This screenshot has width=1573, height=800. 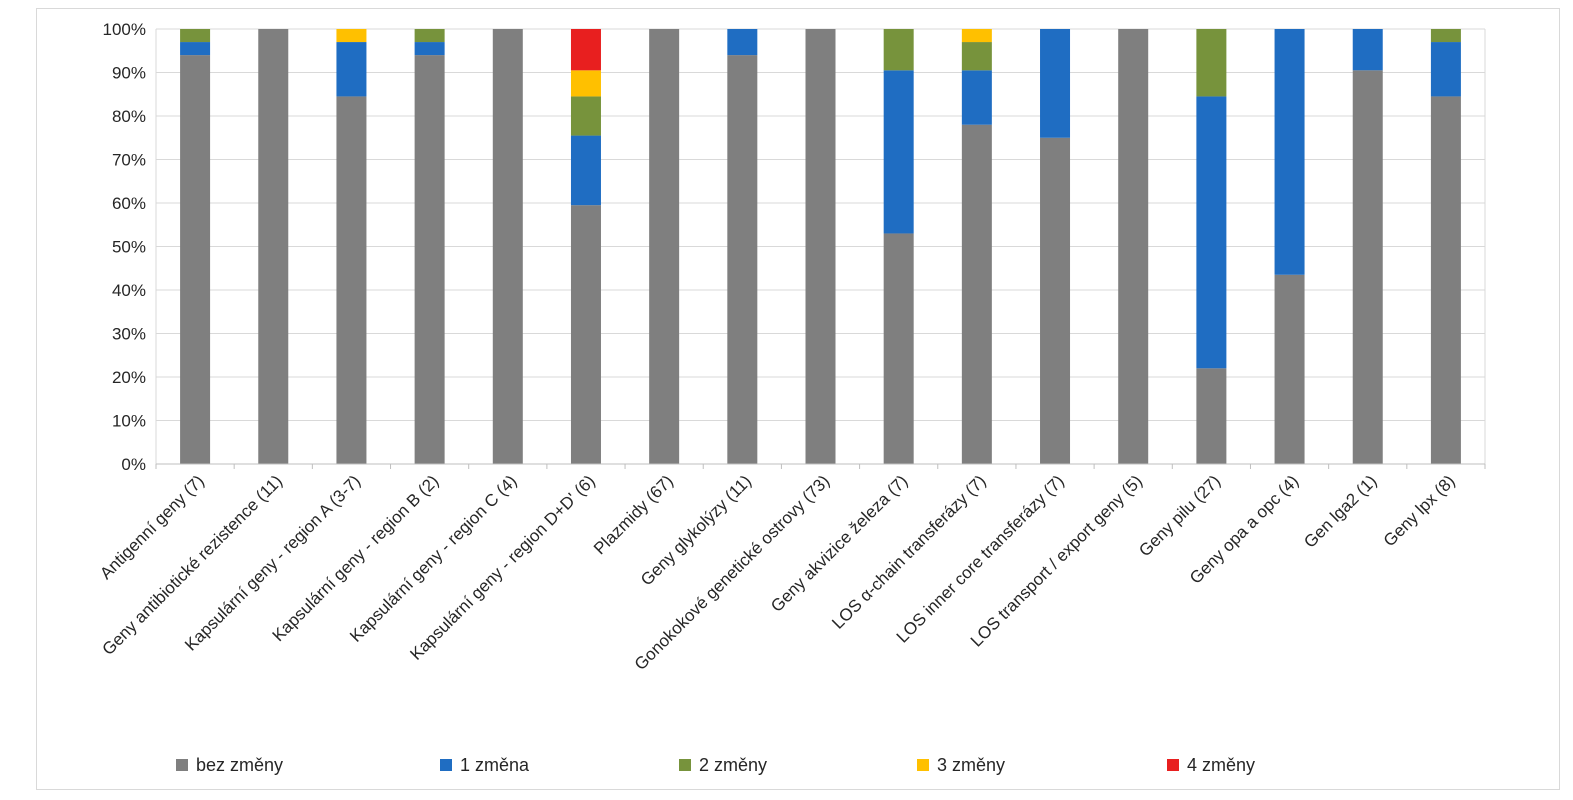 I want to click on legend-label: 2 změny, so click(x=733, y=765).